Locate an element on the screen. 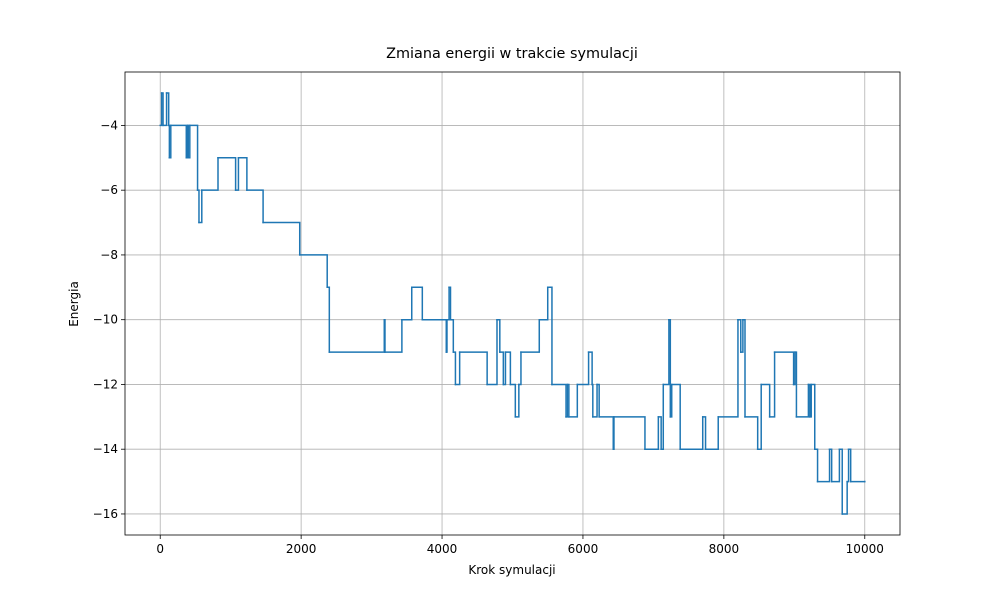 This screenshot has height=604, width=1000. y-axis-label: Energia is located at coordinates (74, 304).